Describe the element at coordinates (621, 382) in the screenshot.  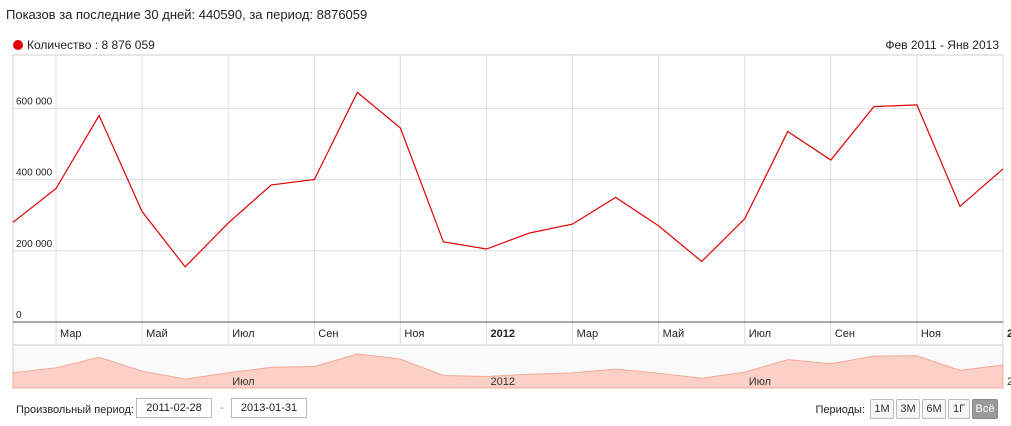
I see `navigator-labels: Июл 2012 Июл 2013` at that location.